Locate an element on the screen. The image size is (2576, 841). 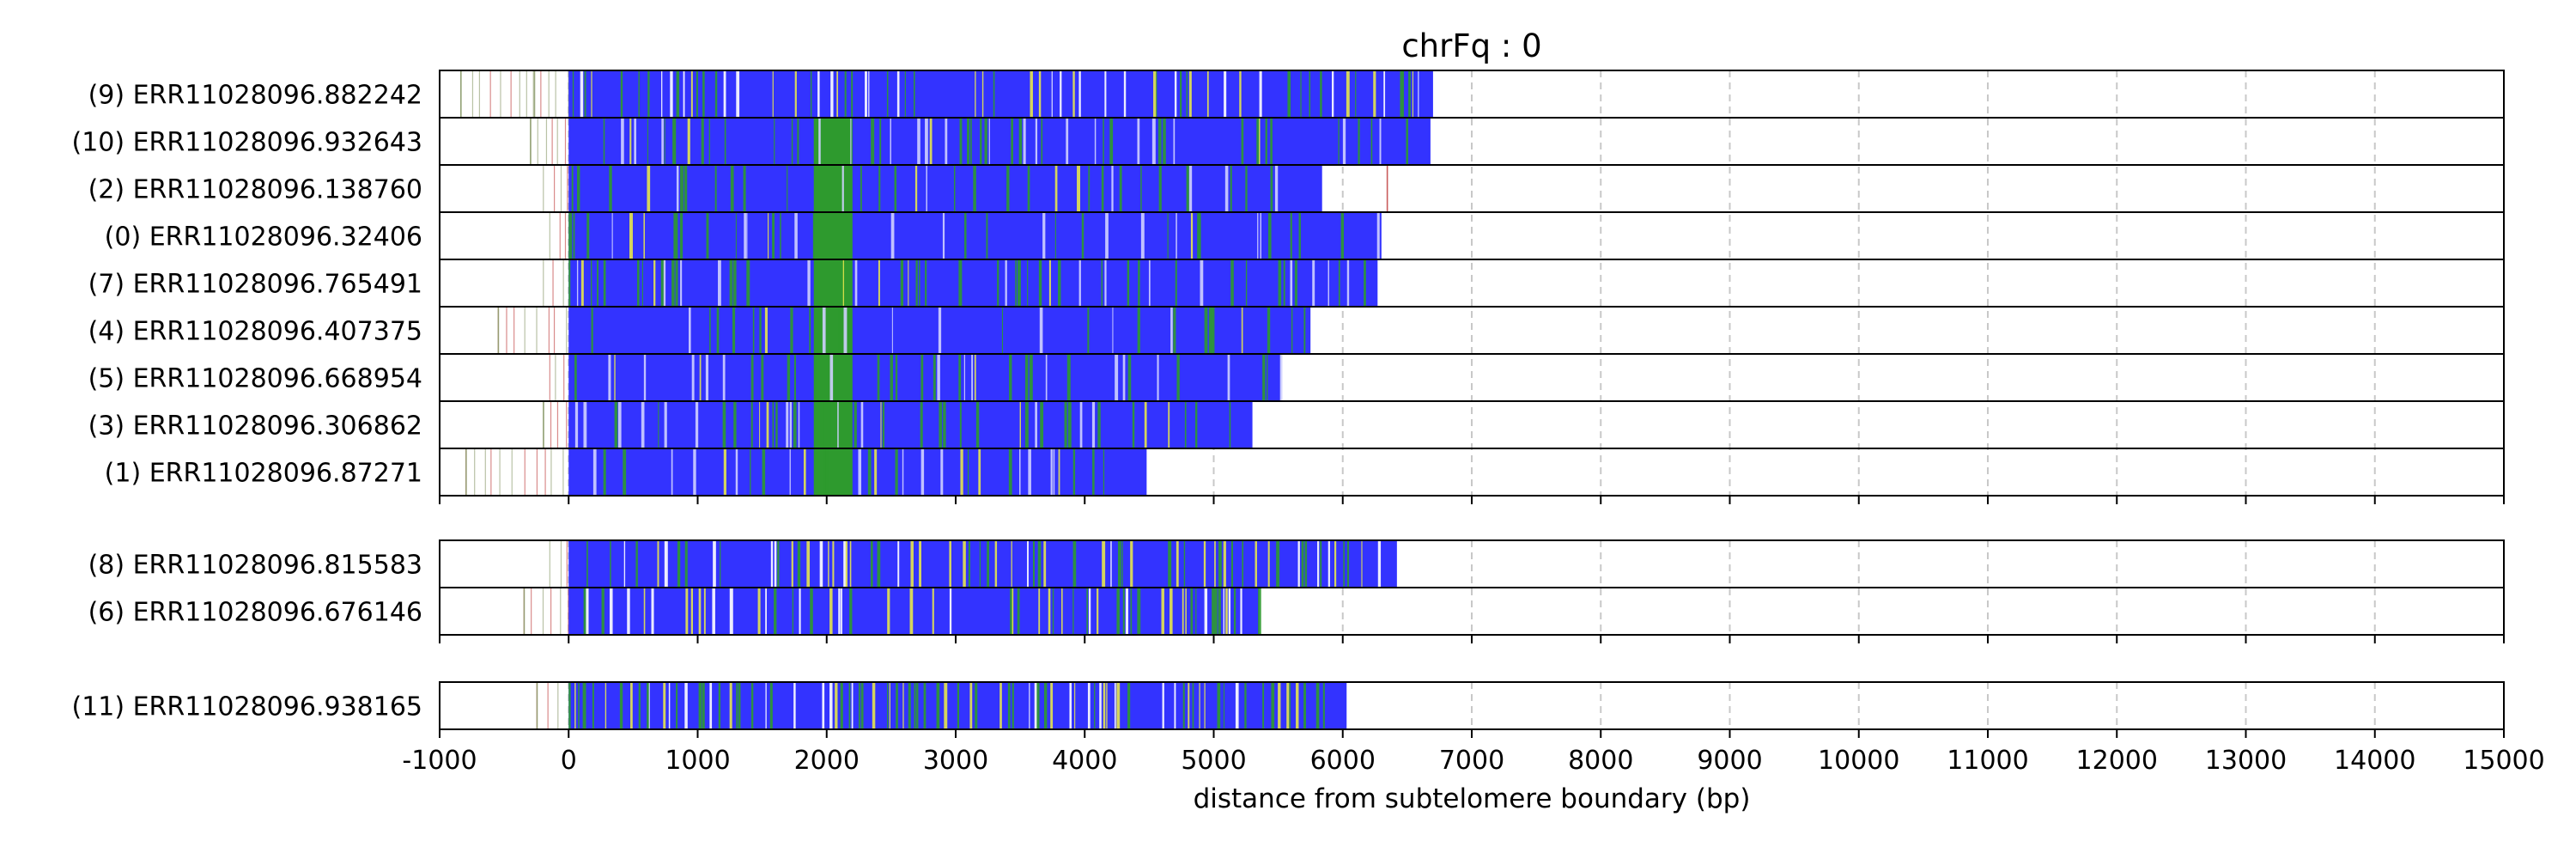
read-block is located at coordinates (983, 564).